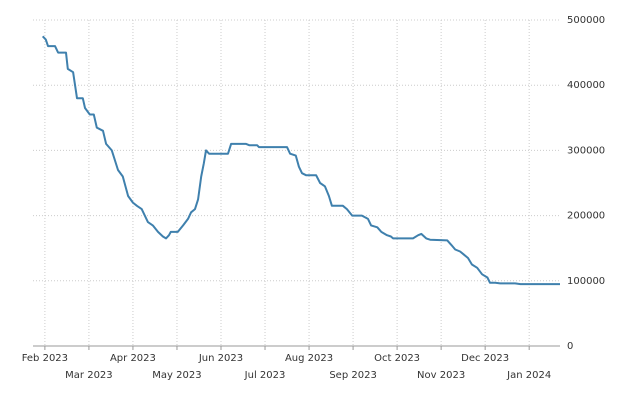 This screenshot has height=400, width=640. Describe the element at coordinates (220, 358) in the screenshot. I see `x-tick-label: Jun 2023` at that location.